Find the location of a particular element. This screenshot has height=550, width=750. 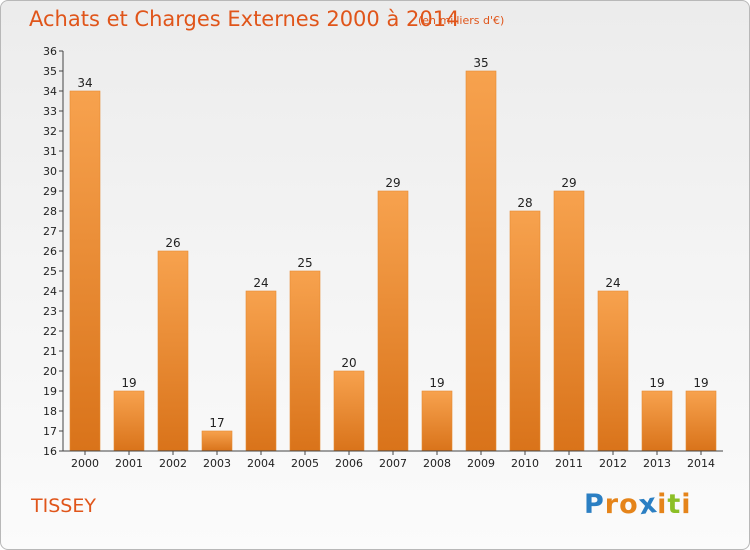

logo-letter: t is located at coordinates (674, 504).